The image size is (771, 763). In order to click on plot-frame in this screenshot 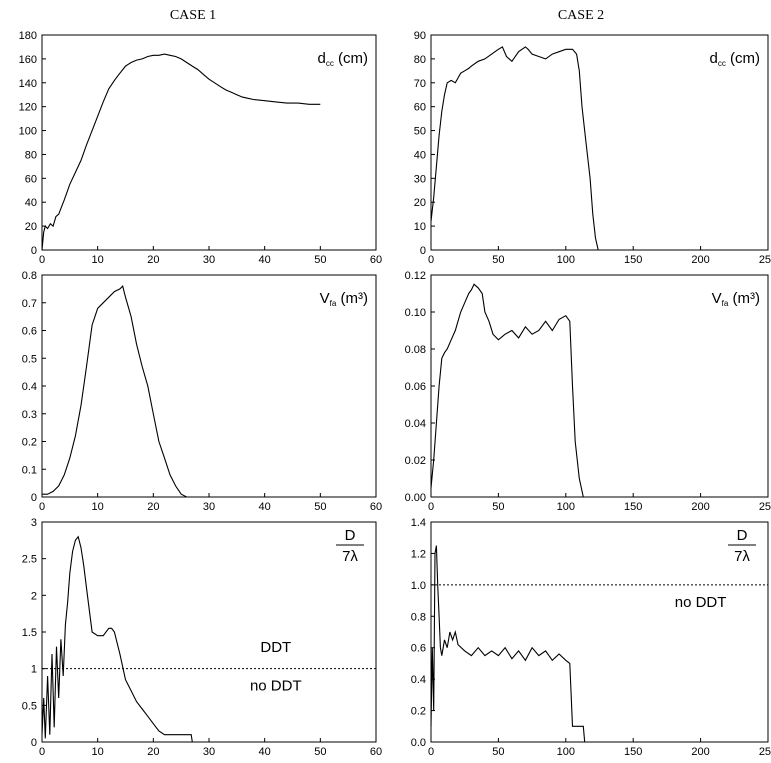, I will do `click(599, 632)`.